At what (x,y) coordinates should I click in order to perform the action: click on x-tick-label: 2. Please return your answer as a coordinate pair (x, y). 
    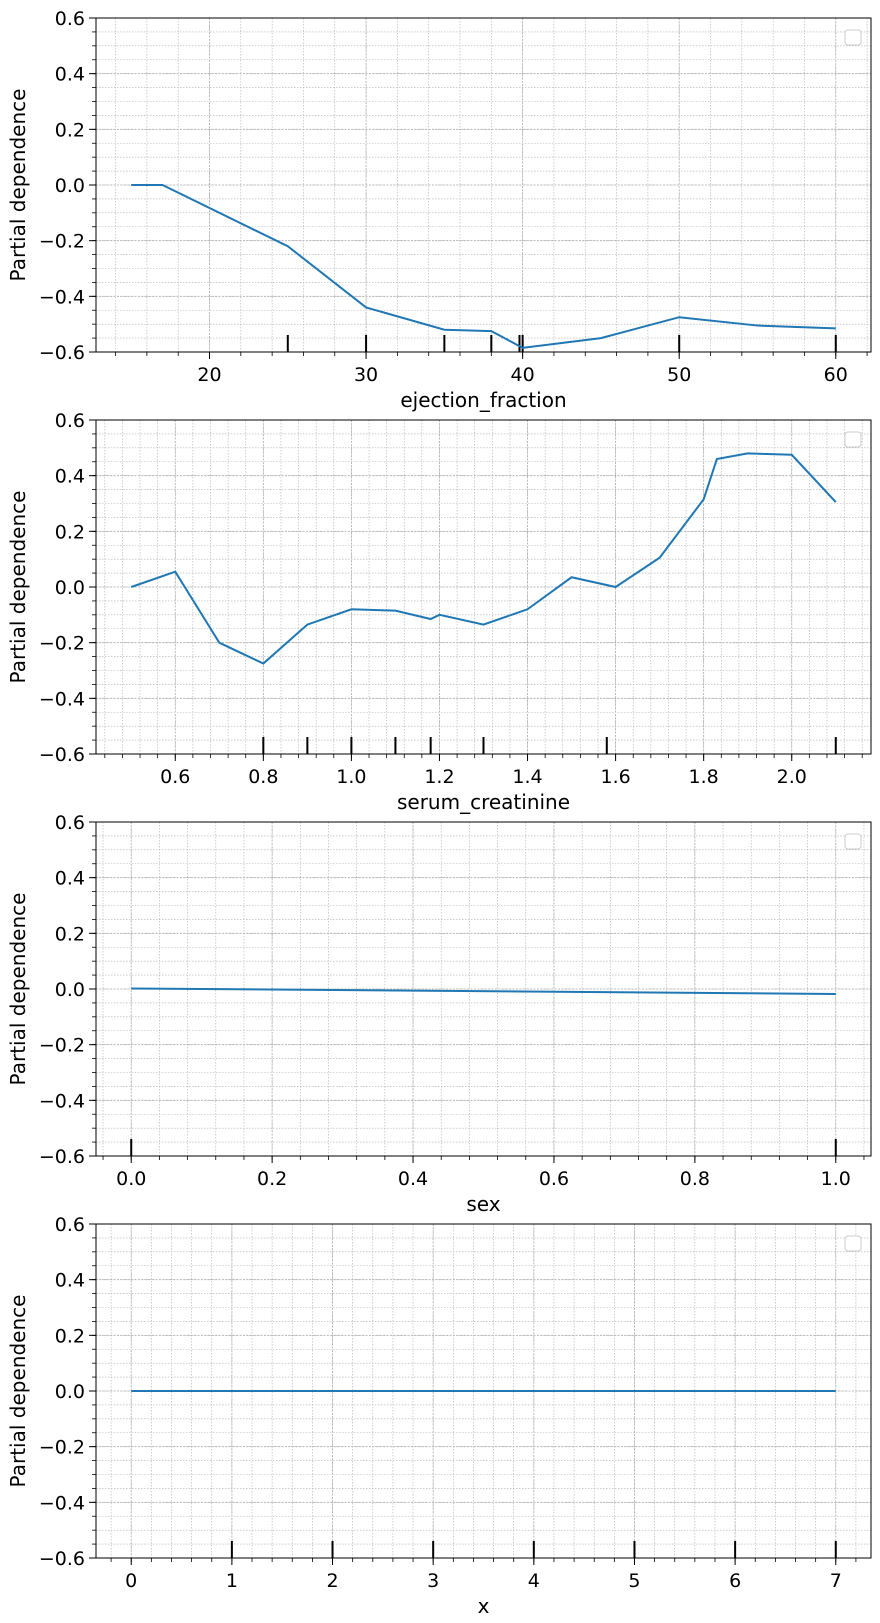
    Looking at the image, I should click on (332, 1581).